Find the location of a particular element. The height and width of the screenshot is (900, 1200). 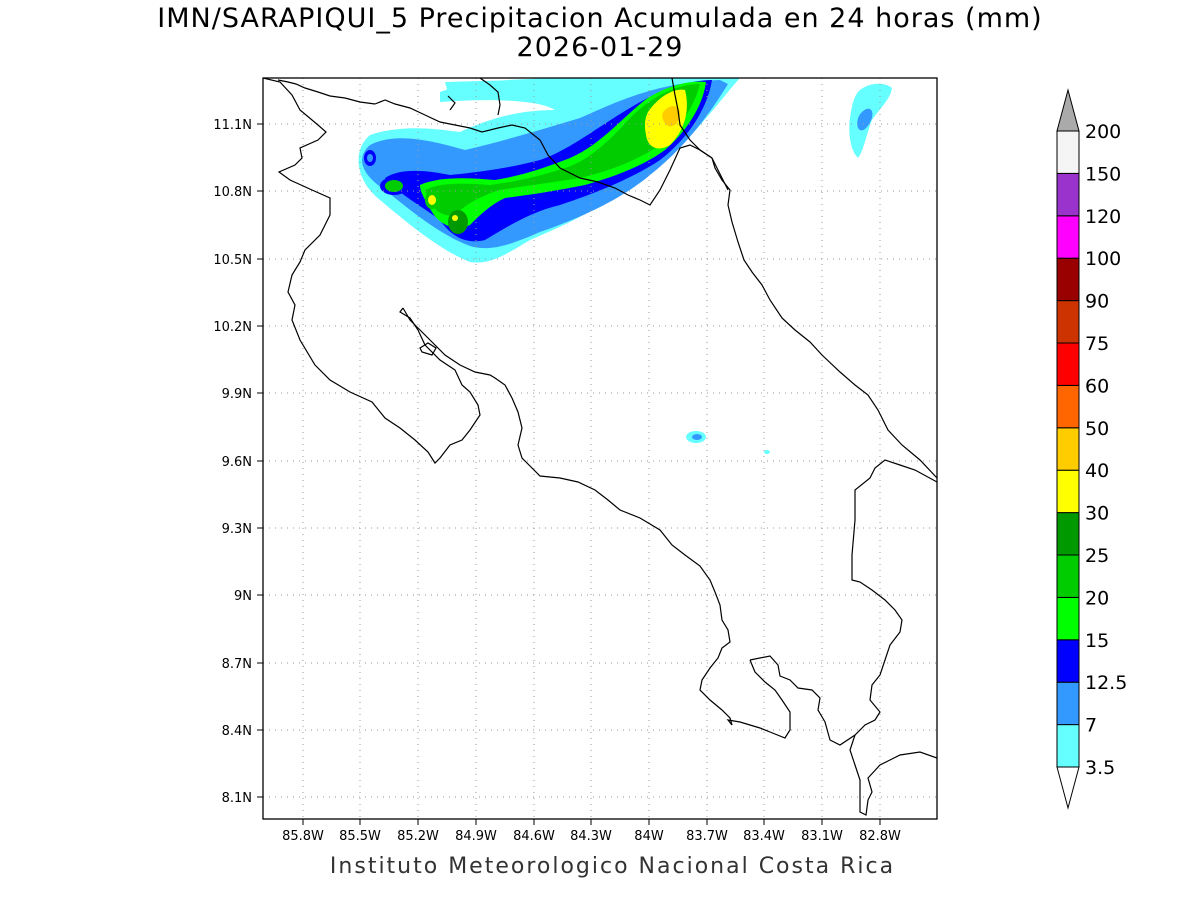

colorbar-bottom-arrow is located at coordinates (1068, 788).